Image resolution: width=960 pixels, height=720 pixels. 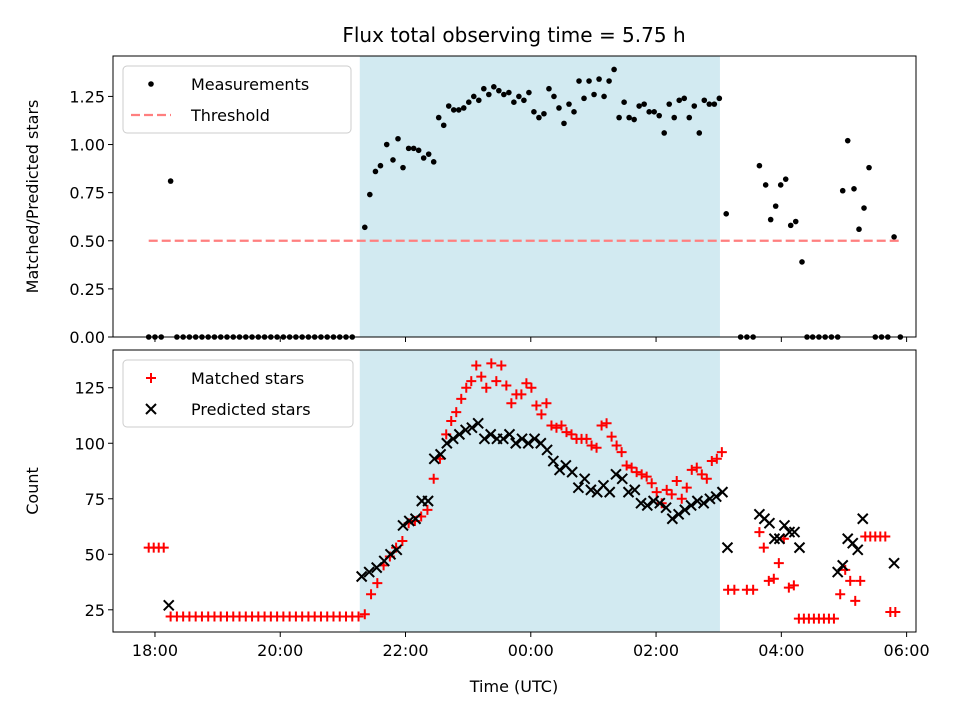 I want to click on y-tick-label: 75, so click(x=95, y=499).